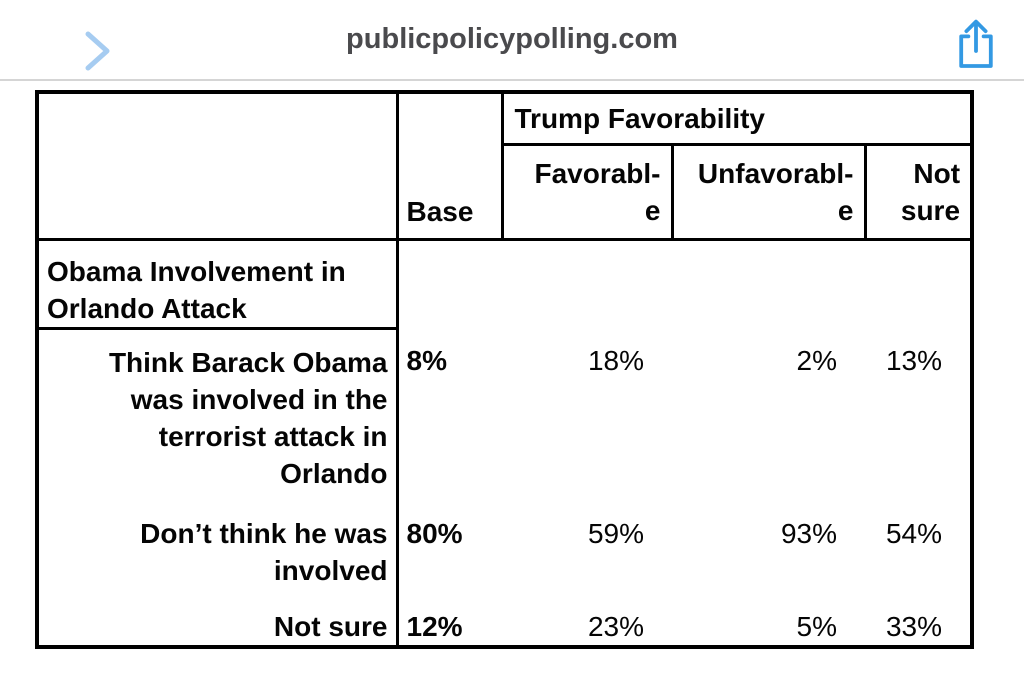 This screenshot has width=1024, height=685. I want to click on subheader-row: Favorabl- e Unfavorabl- e Not sure, so click(505, 191).